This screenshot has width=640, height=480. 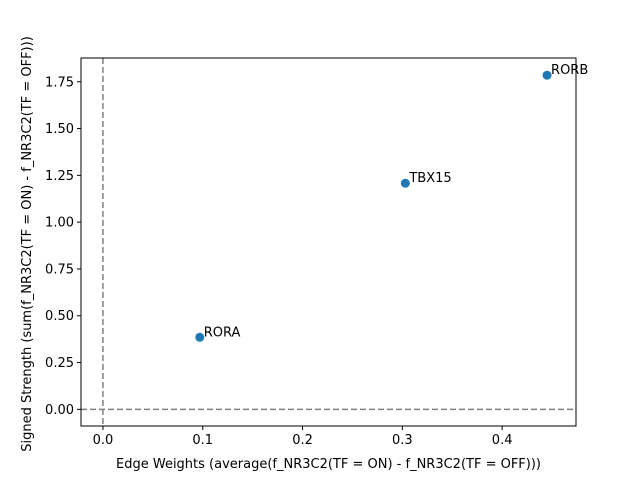 I want to click on y-tick-label: 1.00, so click(x=59, y=223).